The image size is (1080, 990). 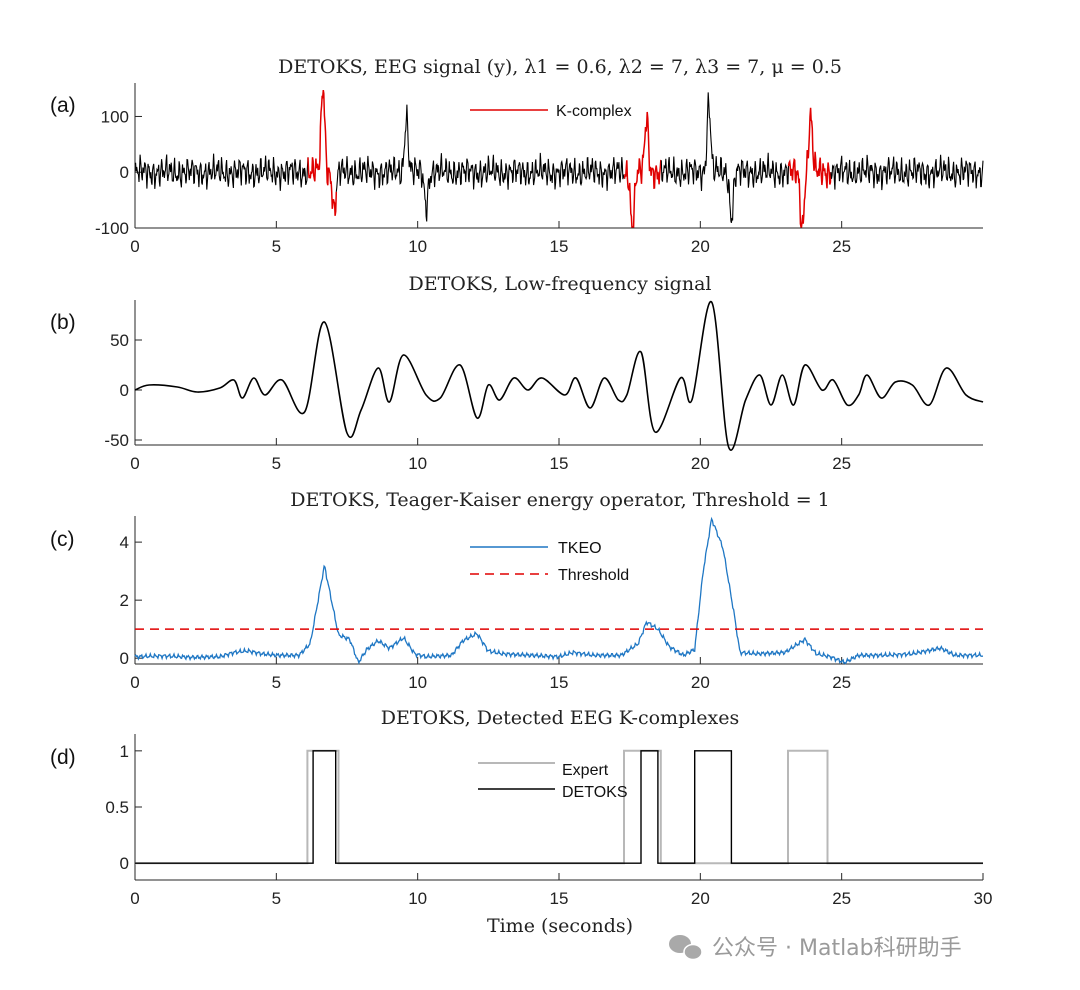 What do you see at coordinates (580, 548) in the screenshot?
I see `legend-label-tkeo: TKEO` at bounding box center [580, 548].